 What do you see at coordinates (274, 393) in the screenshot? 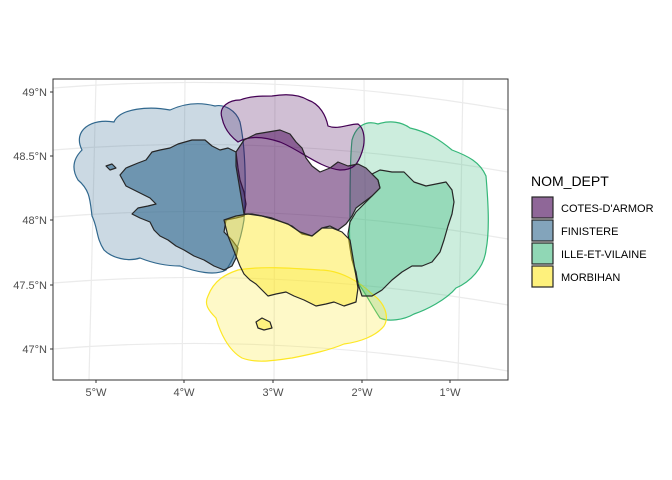
I see `x-tick-label: 3°W` at bounding box center [274, 393].